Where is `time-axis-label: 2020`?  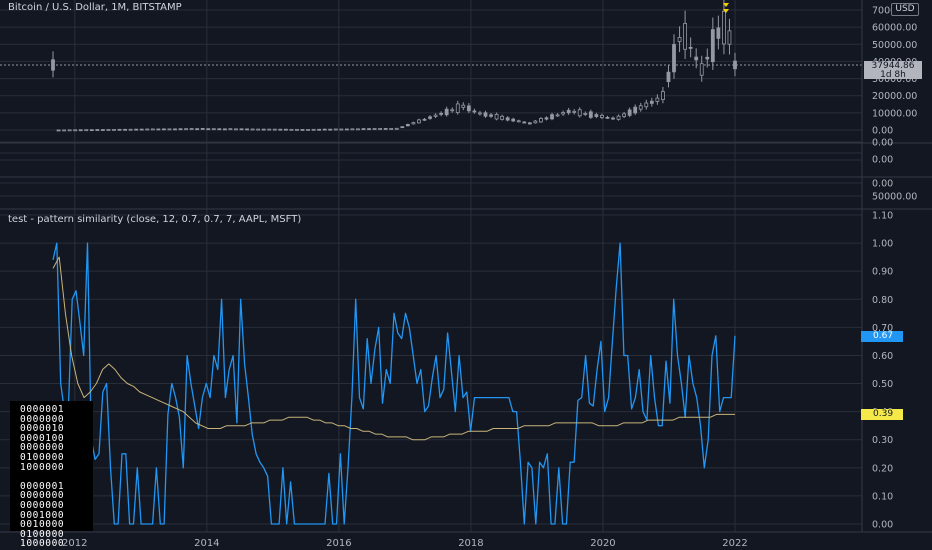 time-axis-label: 2020 is located at coordinates (602, 543).